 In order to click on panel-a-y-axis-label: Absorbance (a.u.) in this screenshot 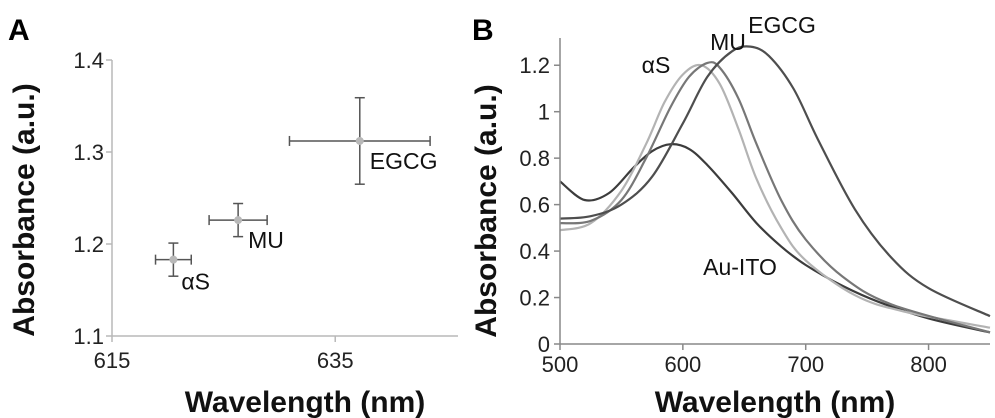, I will do `click(24, 209)`.